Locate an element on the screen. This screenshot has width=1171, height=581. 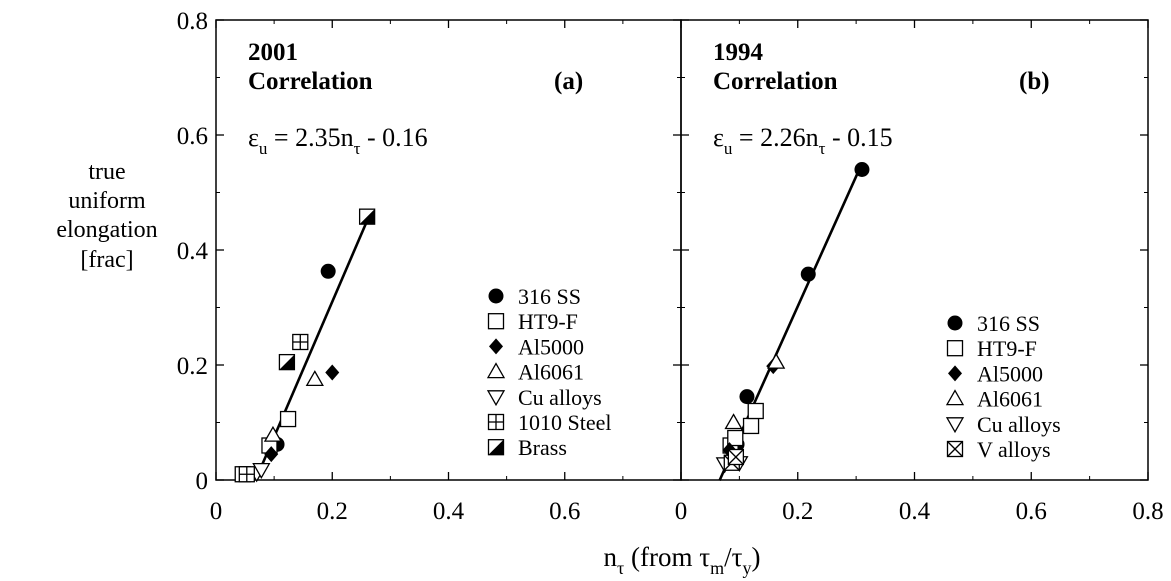
panel-title-year: 2001 is located at coordinates (273, 52).